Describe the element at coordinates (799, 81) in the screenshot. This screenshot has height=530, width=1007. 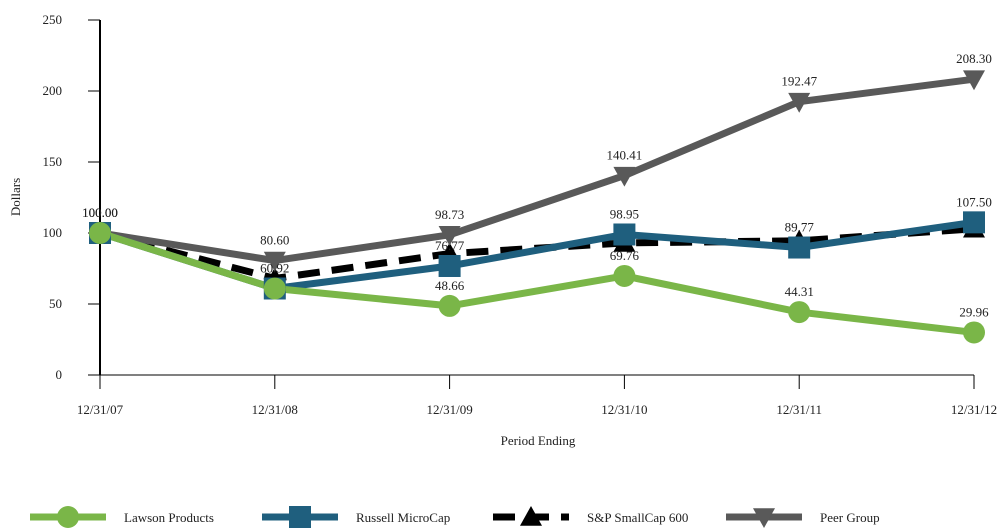
I see `data-label-peer-group: 192.47` at that location.